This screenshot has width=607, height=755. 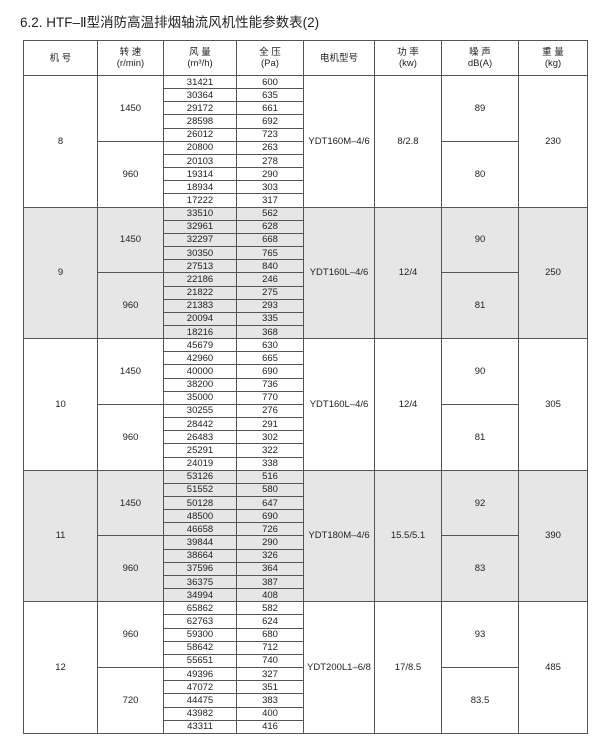 What do you see at coordinates (270, 52) in the screenshot?
I see `header-name: 全 压` at bounding box center [270, 52].